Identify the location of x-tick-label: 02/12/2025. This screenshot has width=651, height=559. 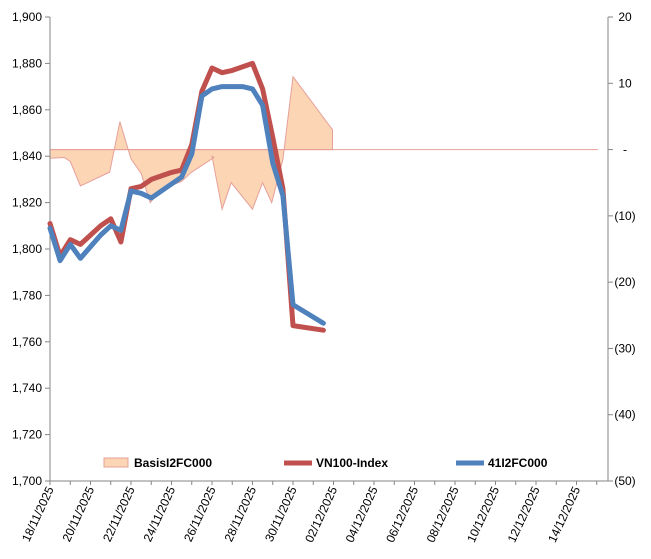
(321, 514).